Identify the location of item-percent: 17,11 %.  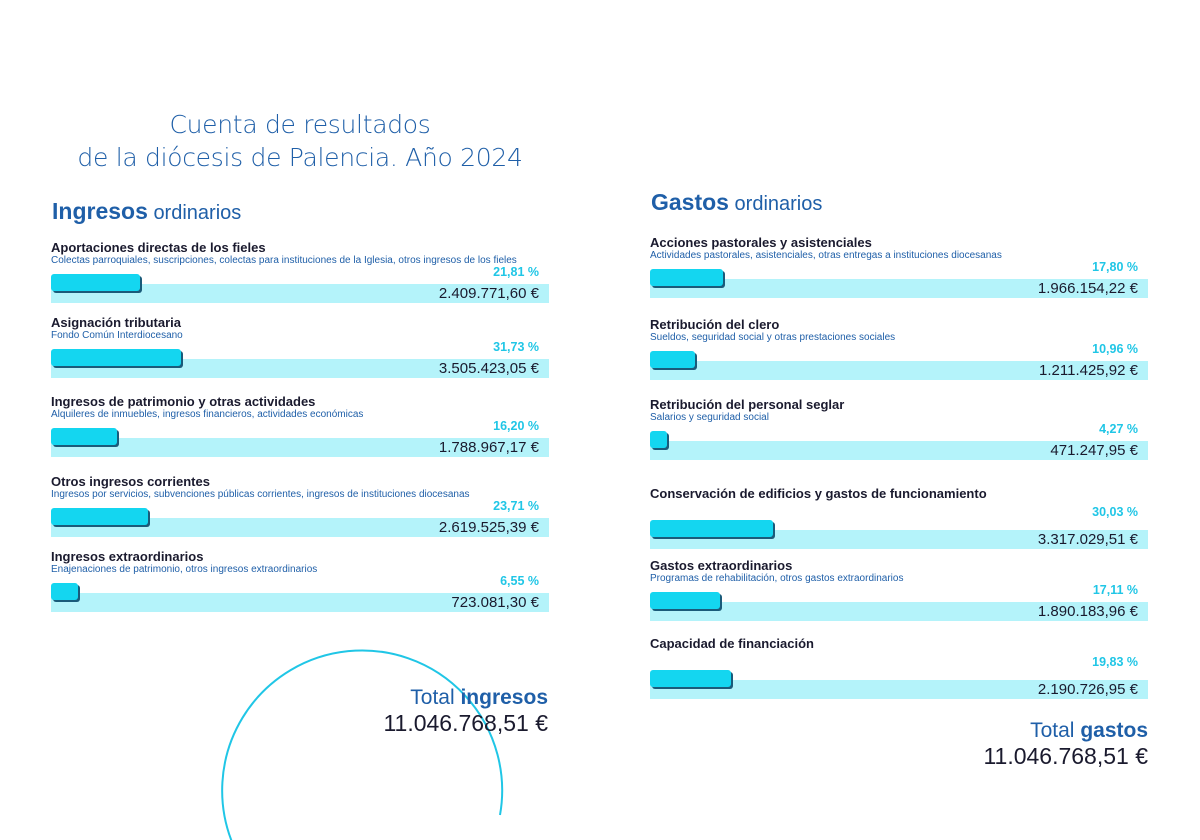
(1115, 590).